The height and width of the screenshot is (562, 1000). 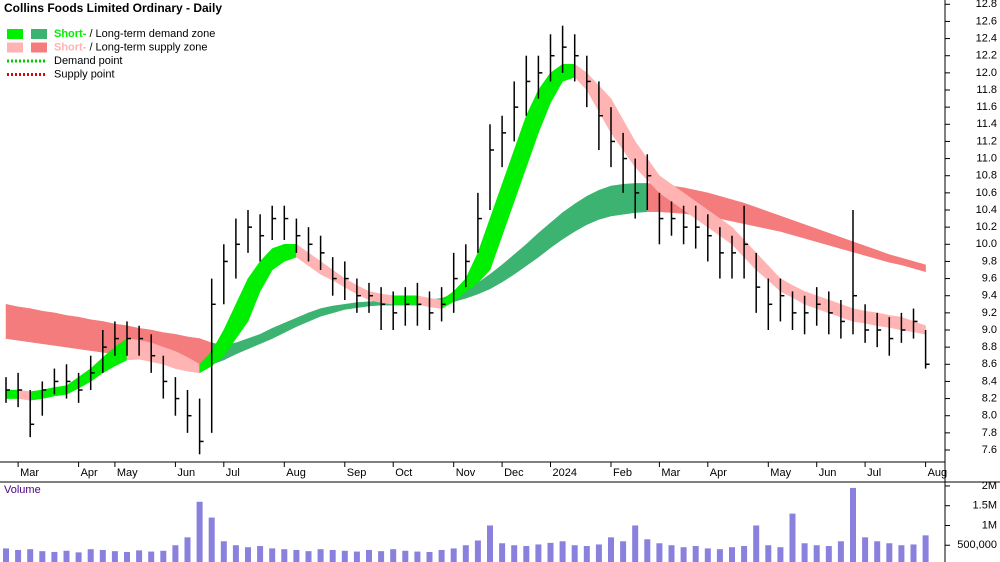 What do you see at coordinates (986, 38) in the screenshot?
I see `y-tick-label: 12.4` at bounding box center [986, 38].